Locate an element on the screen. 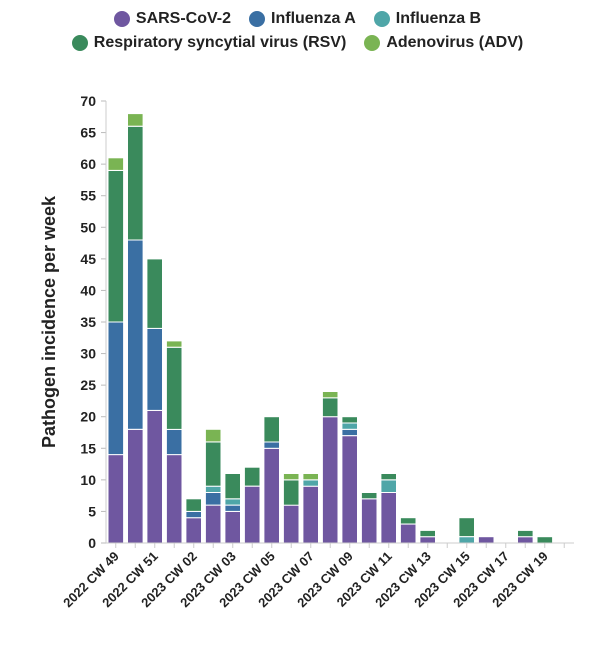 This screenshot has height=647, width=595. legend-item-influenza-b: Influenza B is located at coordinates (427, 19).